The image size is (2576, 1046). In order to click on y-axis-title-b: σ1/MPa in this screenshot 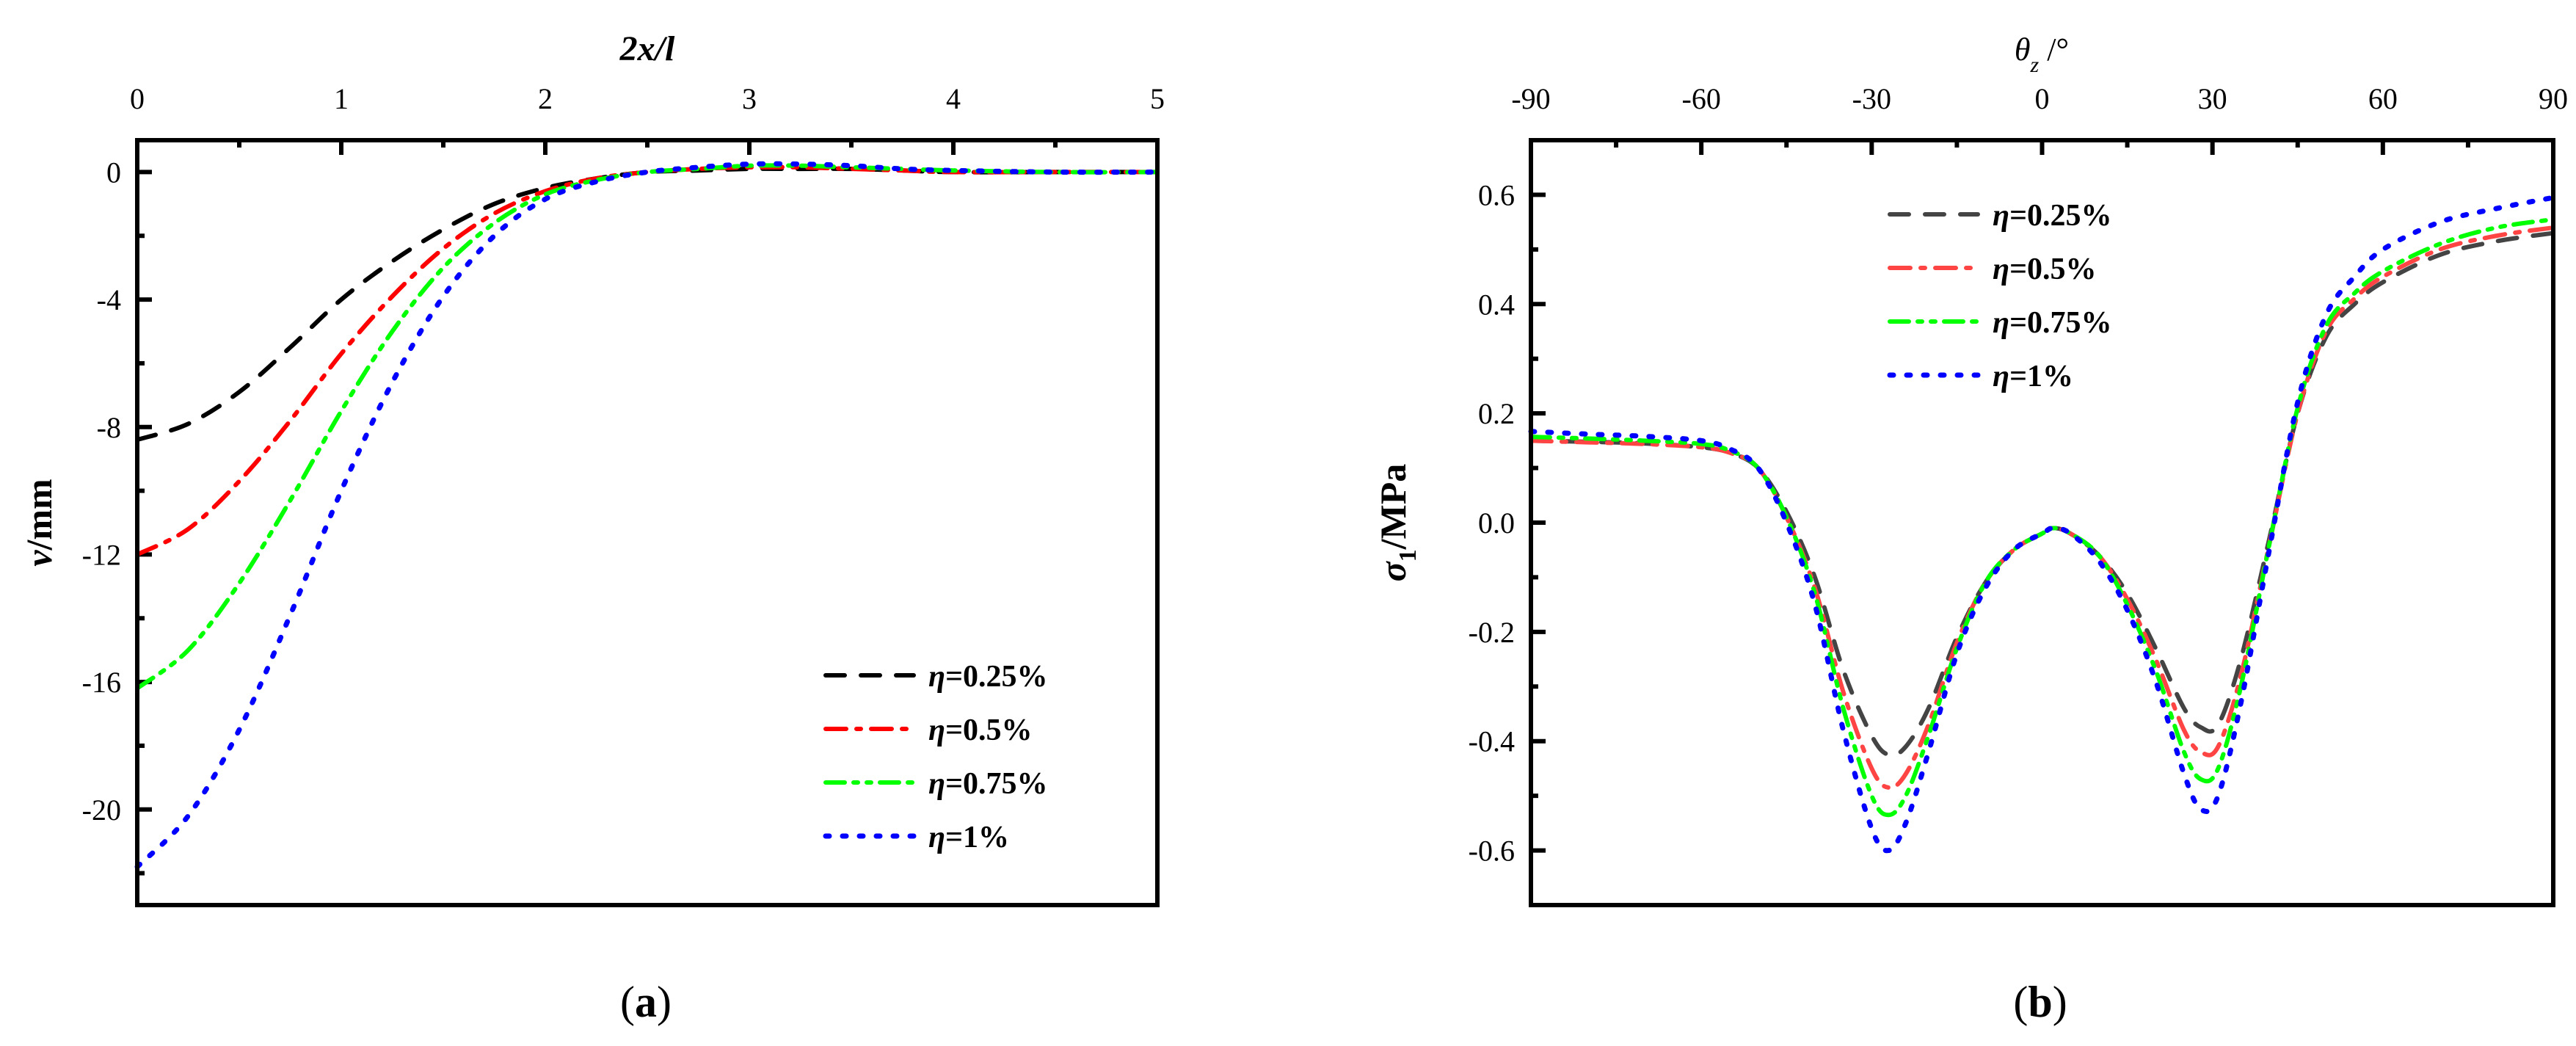, I will do `click(1397, 523)`.